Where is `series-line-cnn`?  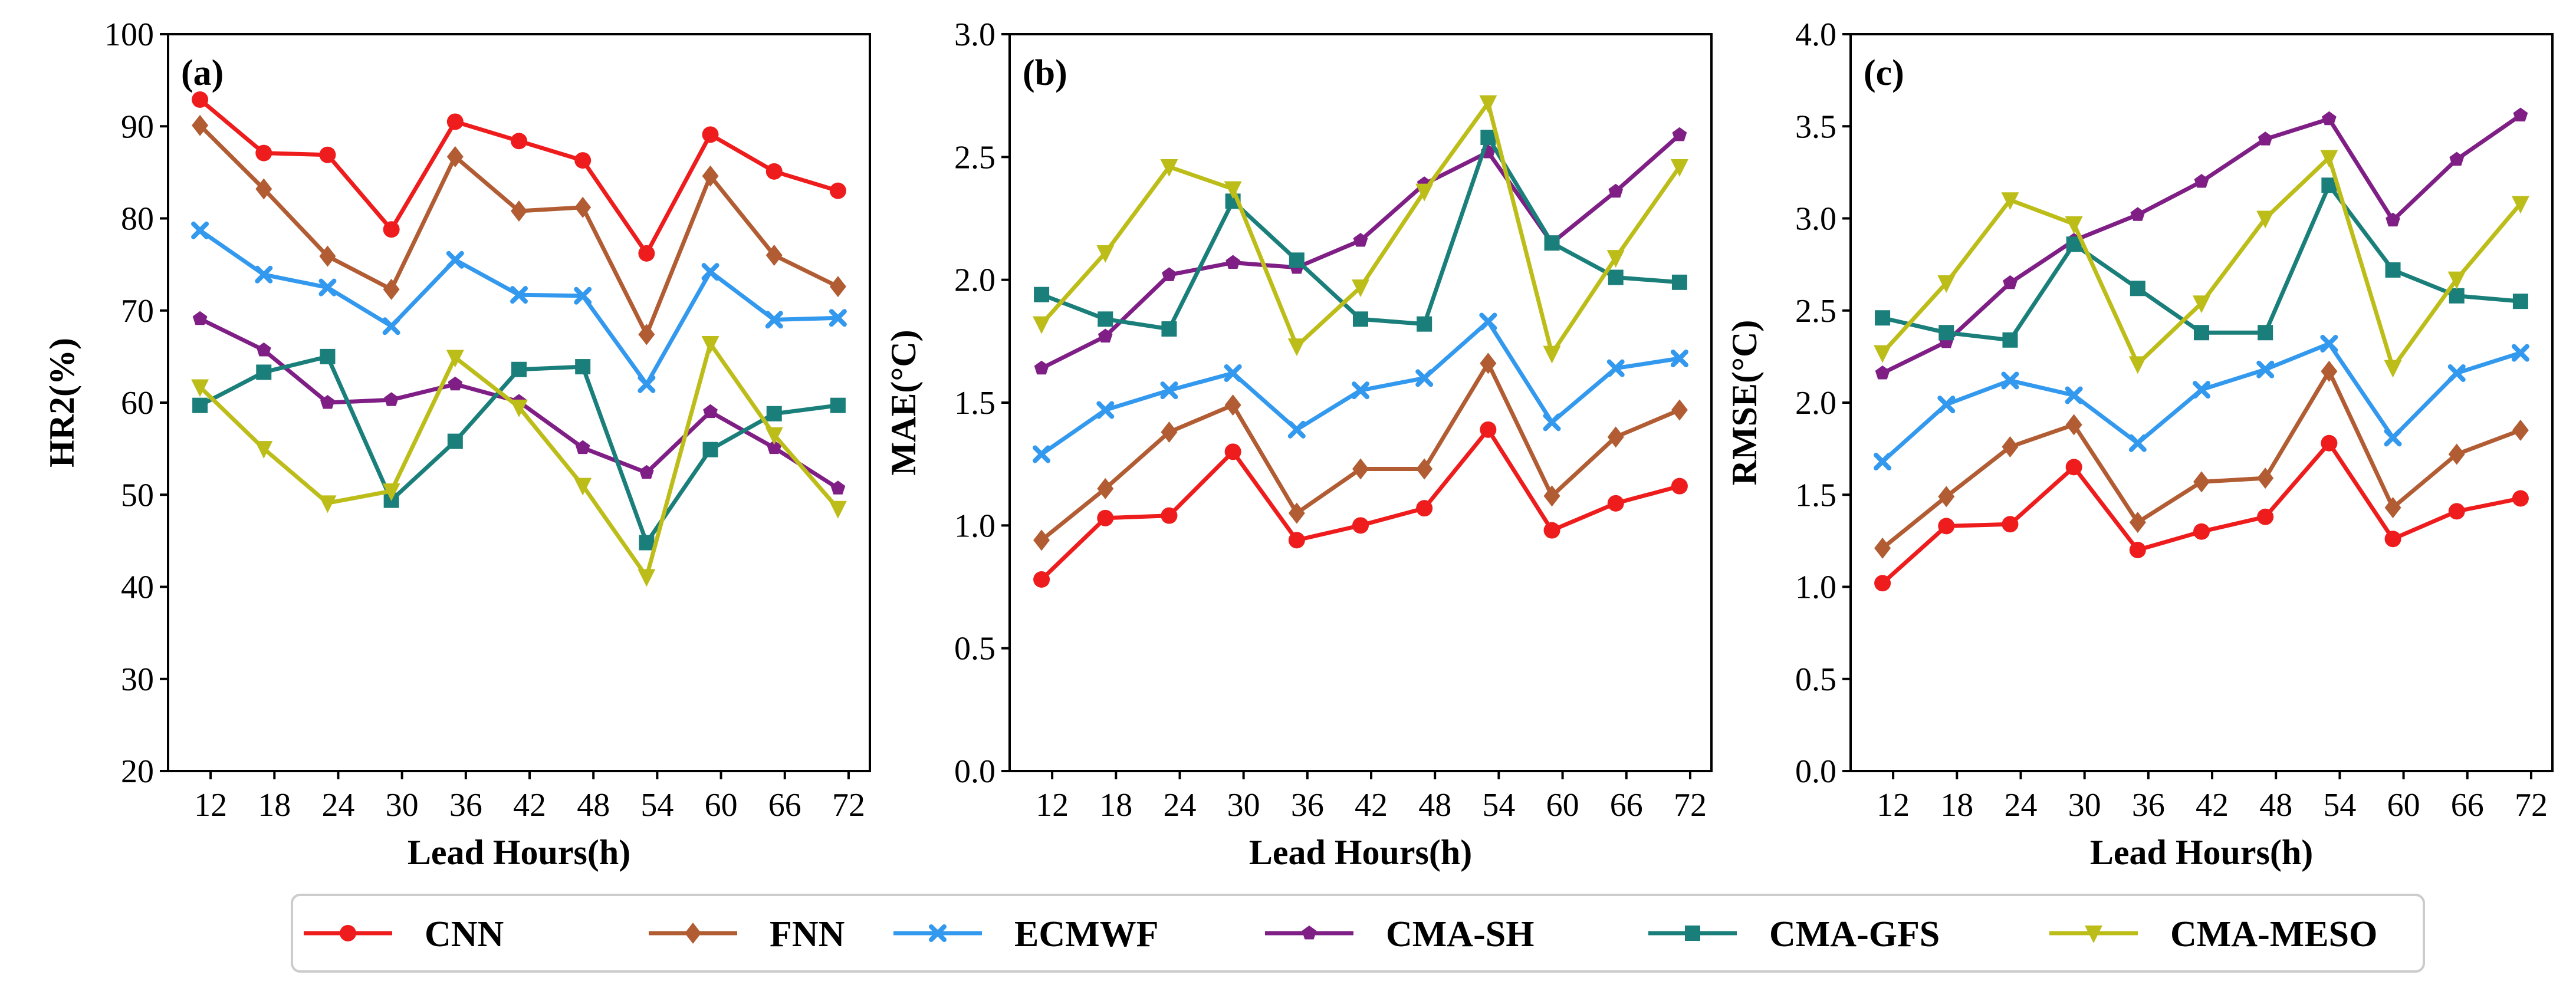
series-line-cnn is located at coordinates (518, 177).